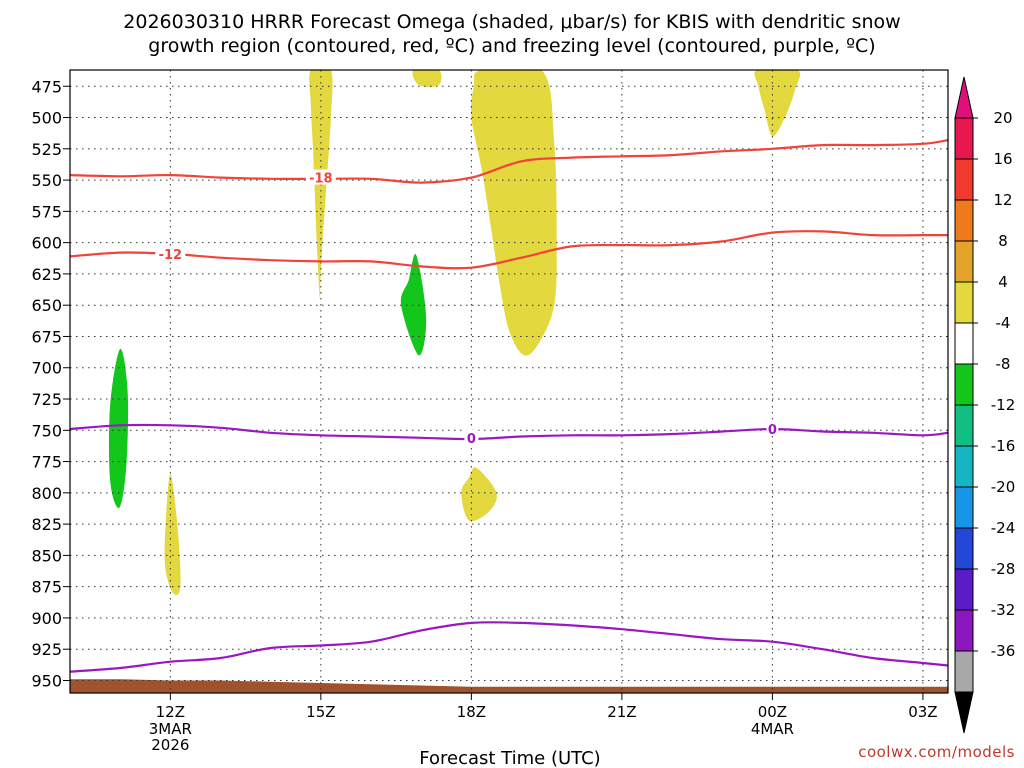 The height and width of the screenshot is (768, 1024). I want to click on x-axis-title: Forecast Time (UTC), so click(509, 758).